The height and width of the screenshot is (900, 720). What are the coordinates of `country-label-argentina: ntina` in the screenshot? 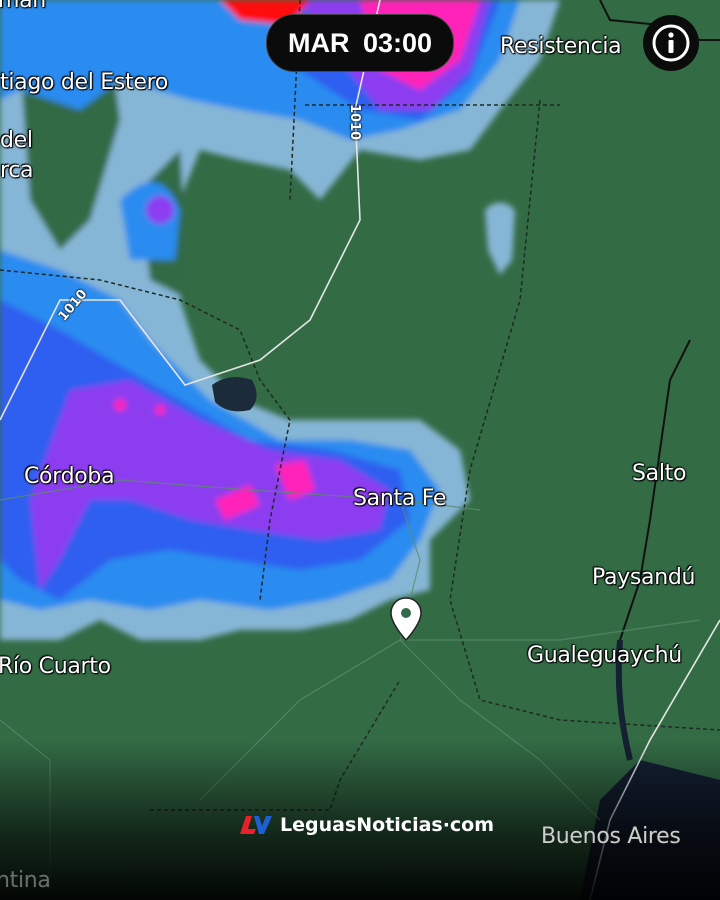 It's located at (25, 880).